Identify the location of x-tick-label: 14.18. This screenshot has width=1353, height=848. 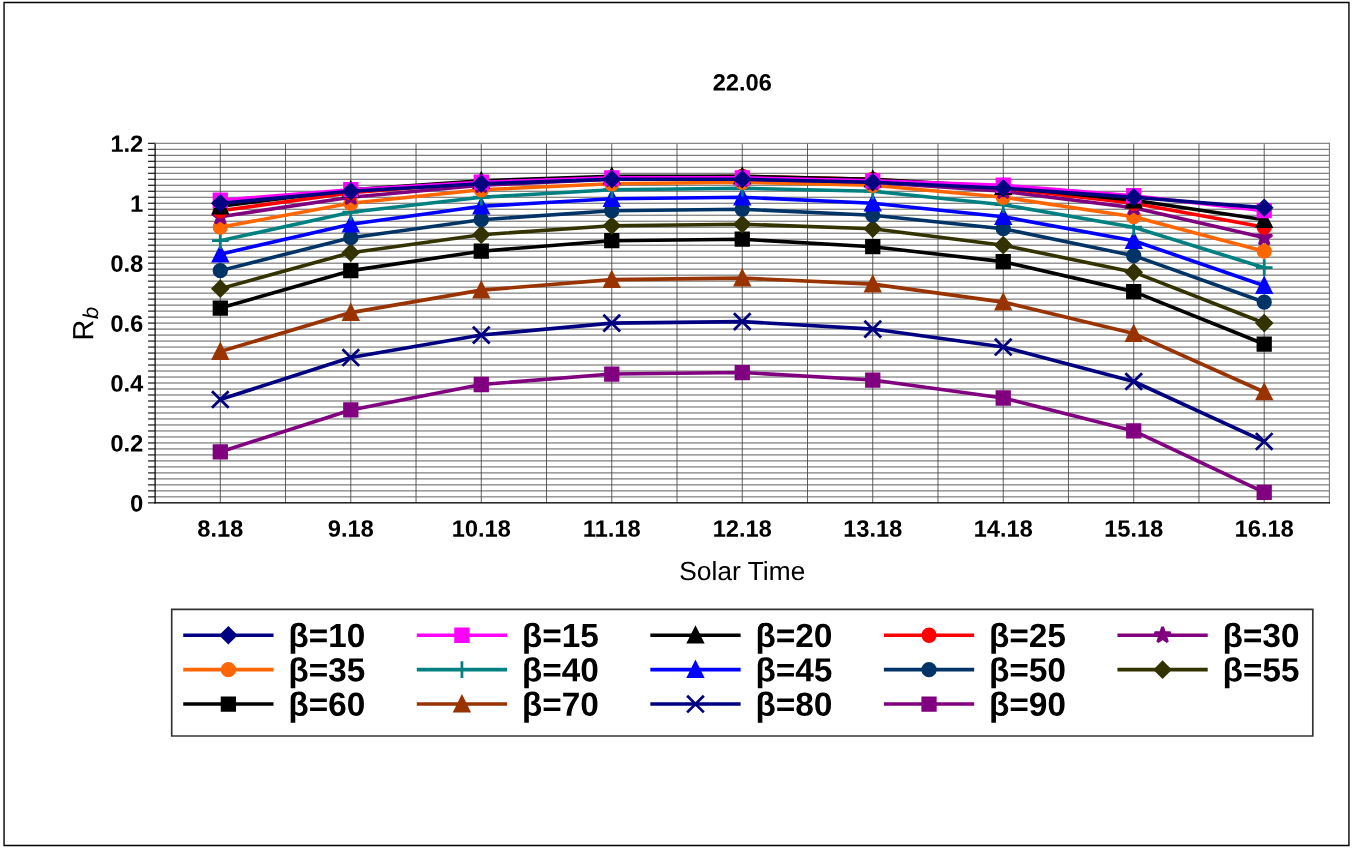
(1004, 528).